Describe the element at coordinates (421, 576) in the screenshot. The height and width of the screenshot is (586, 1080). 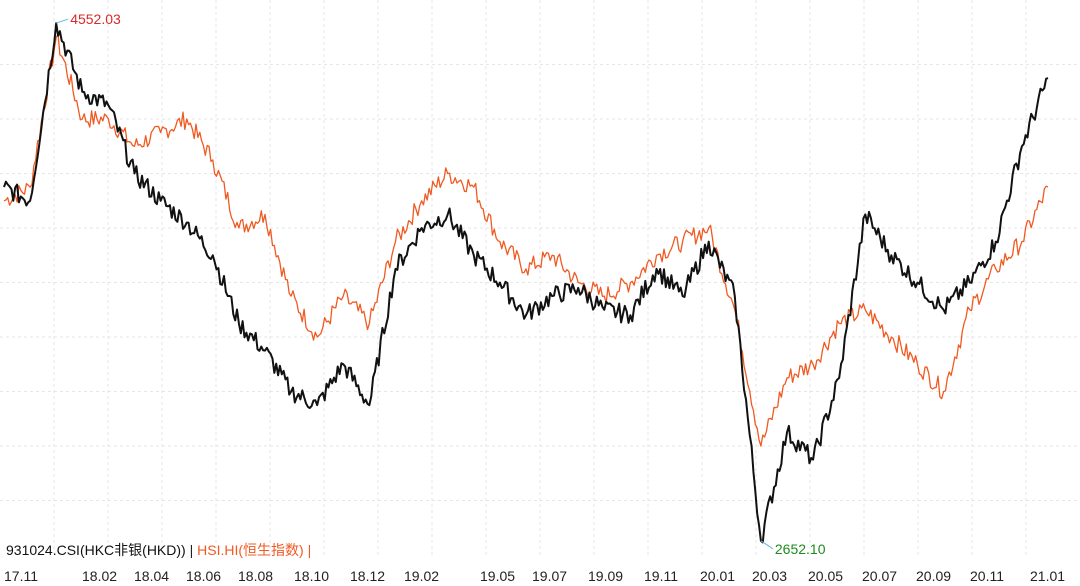
I see `x-tick-label: 19.02` at that location.